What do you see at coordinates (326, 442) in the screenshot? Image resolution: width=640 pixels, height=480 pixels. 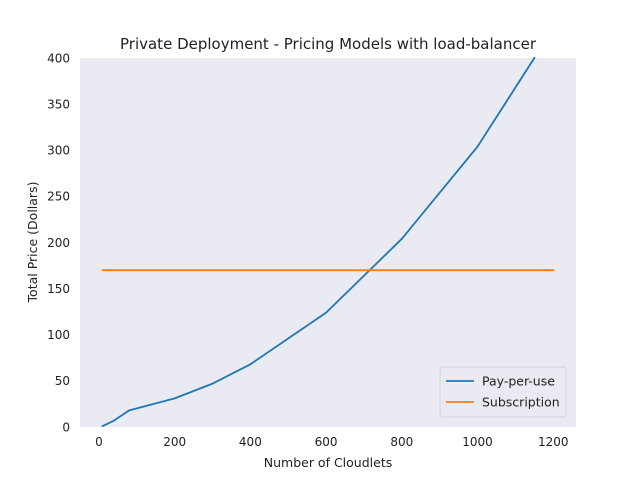 I see `x-tick-label-3: 600` at bounding box center [326, 442].